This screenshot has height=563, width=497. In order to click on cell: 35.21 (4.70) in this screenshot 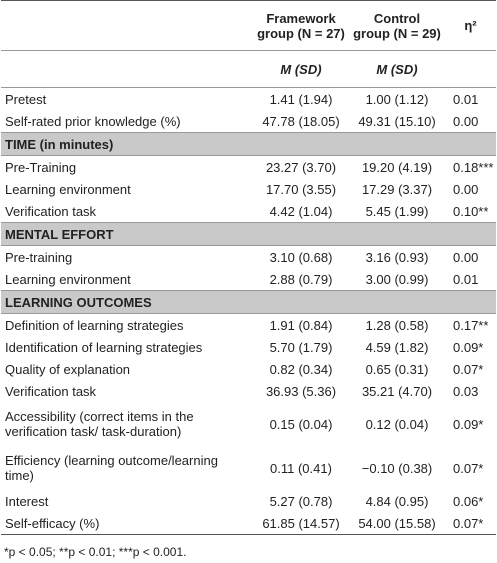, I will do `click(397, 391)`.